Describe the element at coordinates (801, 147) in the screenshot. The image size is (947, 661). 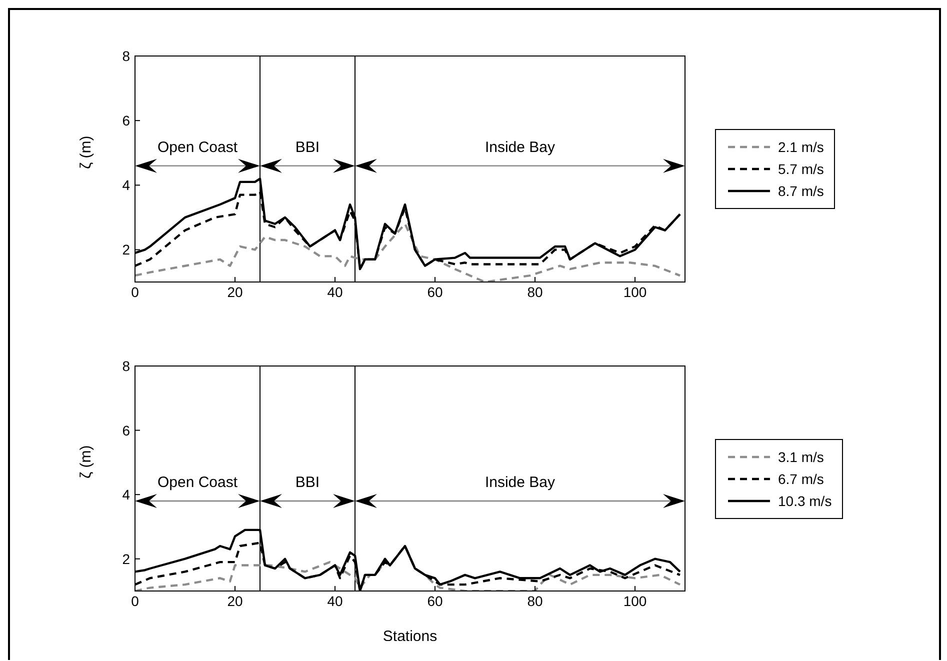
I see `legend-label: 2.1 m/s` at that location.